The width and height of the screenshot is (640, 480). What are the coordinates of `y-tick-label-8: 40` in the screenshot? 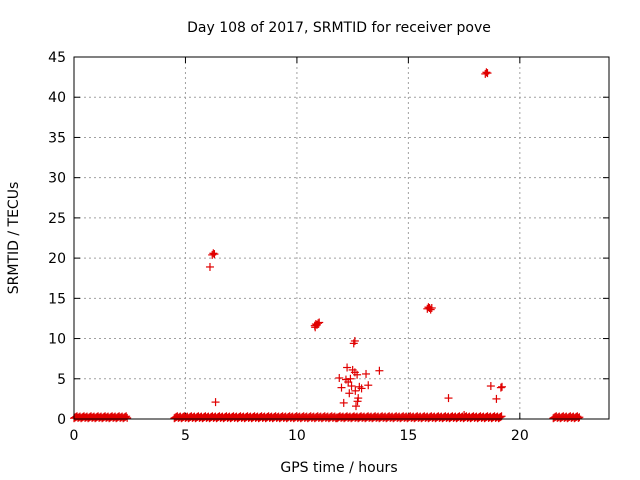 It's located at (57, 98).